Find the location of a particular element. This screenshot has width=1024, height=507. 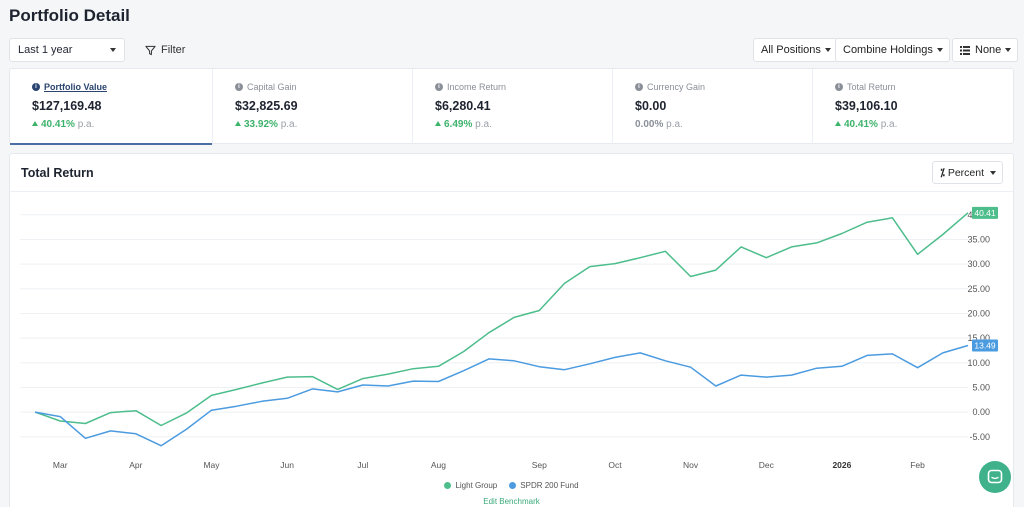

grouping-dropdown: None is located at coordinates (985, 50).